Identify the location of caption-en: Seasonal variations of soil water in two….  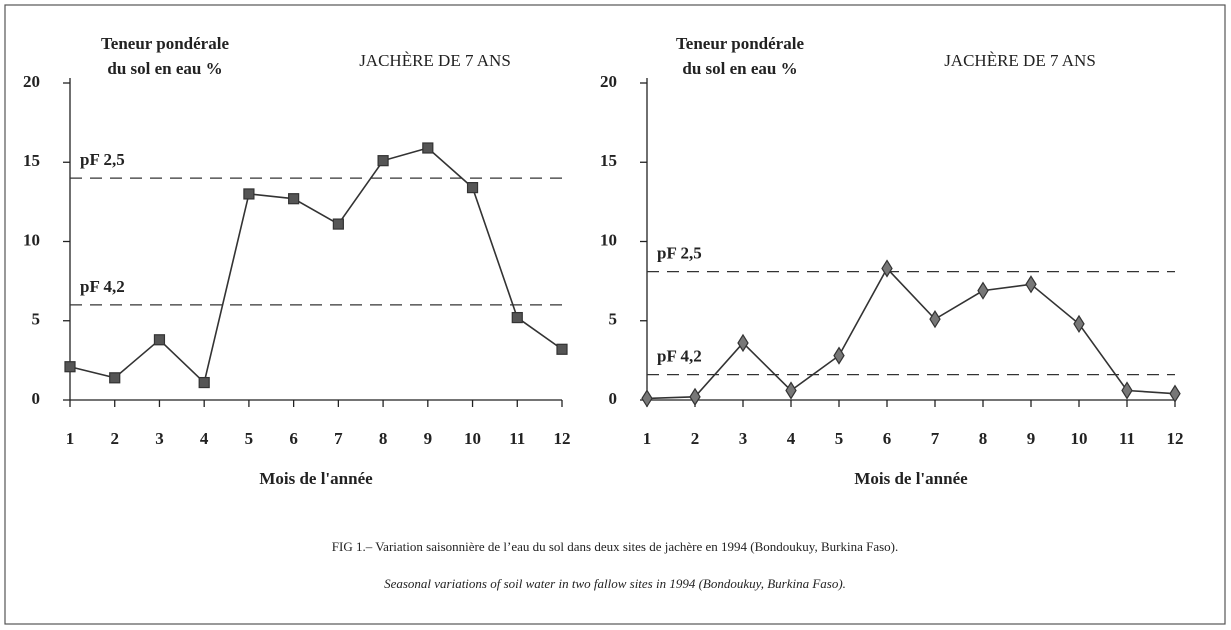
(615, 583).